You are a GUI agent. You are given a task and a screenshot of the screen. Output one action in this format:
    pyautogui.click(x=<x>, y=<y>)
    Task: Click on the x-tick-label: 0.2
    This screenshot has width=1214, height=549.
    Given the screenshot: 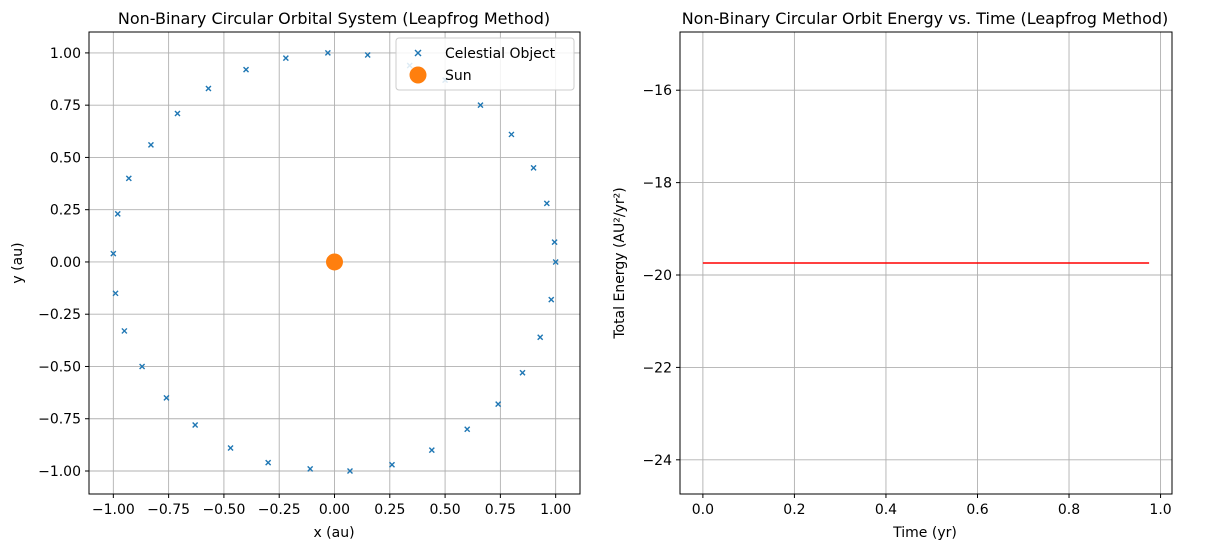 What is the action you would take?
    pyautogui.click(x=794, y=510)
    